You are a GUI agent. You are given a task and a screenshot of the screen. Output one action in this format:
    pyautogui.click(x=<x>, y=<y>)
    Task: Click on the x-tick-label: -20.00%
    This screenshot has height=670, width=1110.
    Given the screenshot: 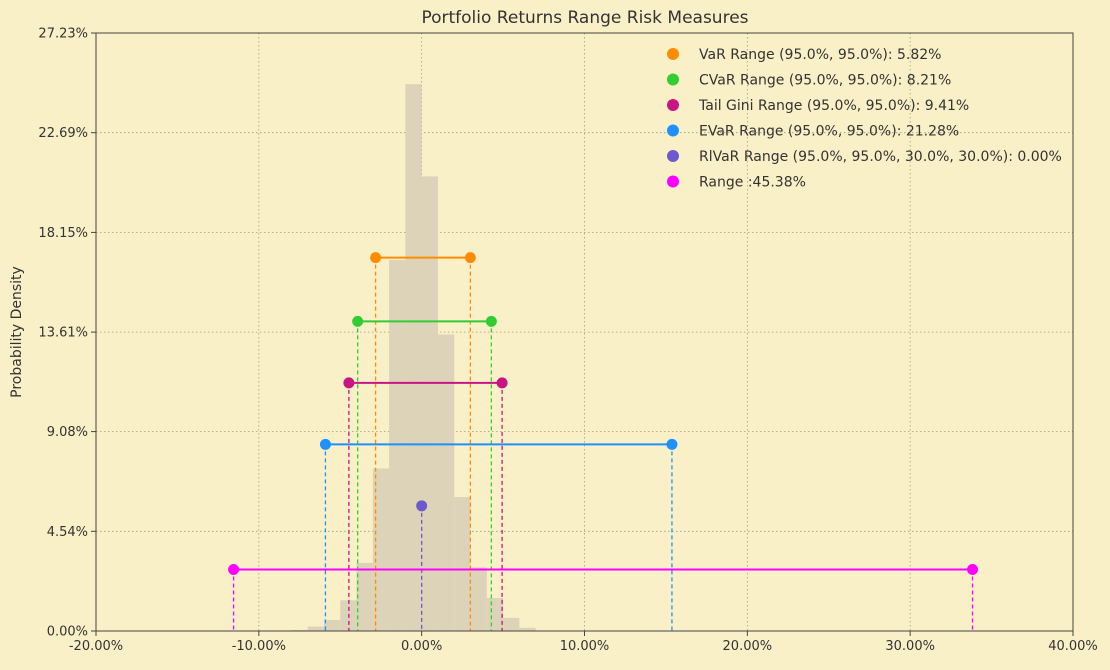 What is the action you would take?
    pyautogui.click(x=96, y=646)
    